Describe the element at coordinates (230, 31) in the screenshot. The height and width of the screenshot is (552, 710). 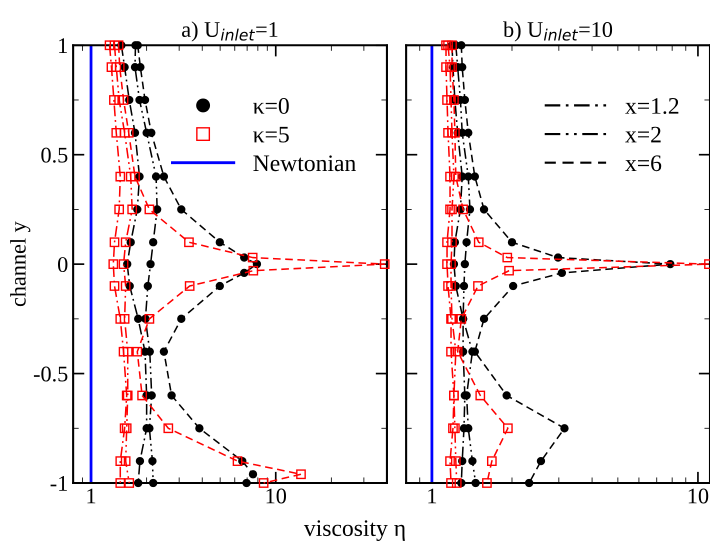
I see `chart-title: a) U$_{inlet}$=1` at that location.